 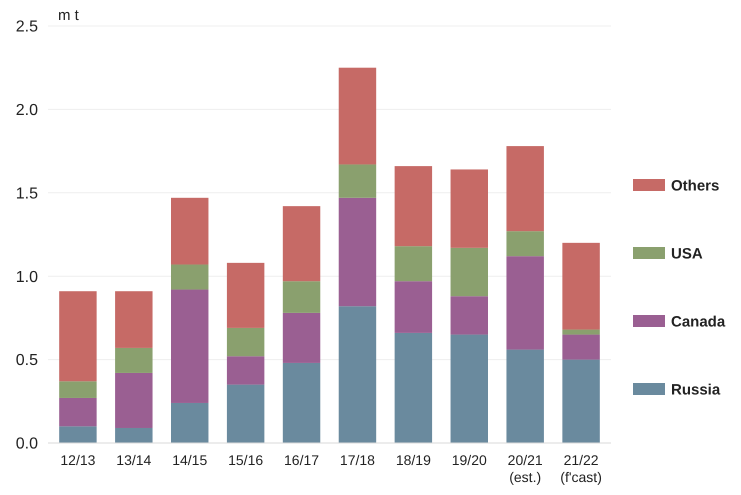 I want to click on x-tick-label: 15/16, so click(x=246, y=460).